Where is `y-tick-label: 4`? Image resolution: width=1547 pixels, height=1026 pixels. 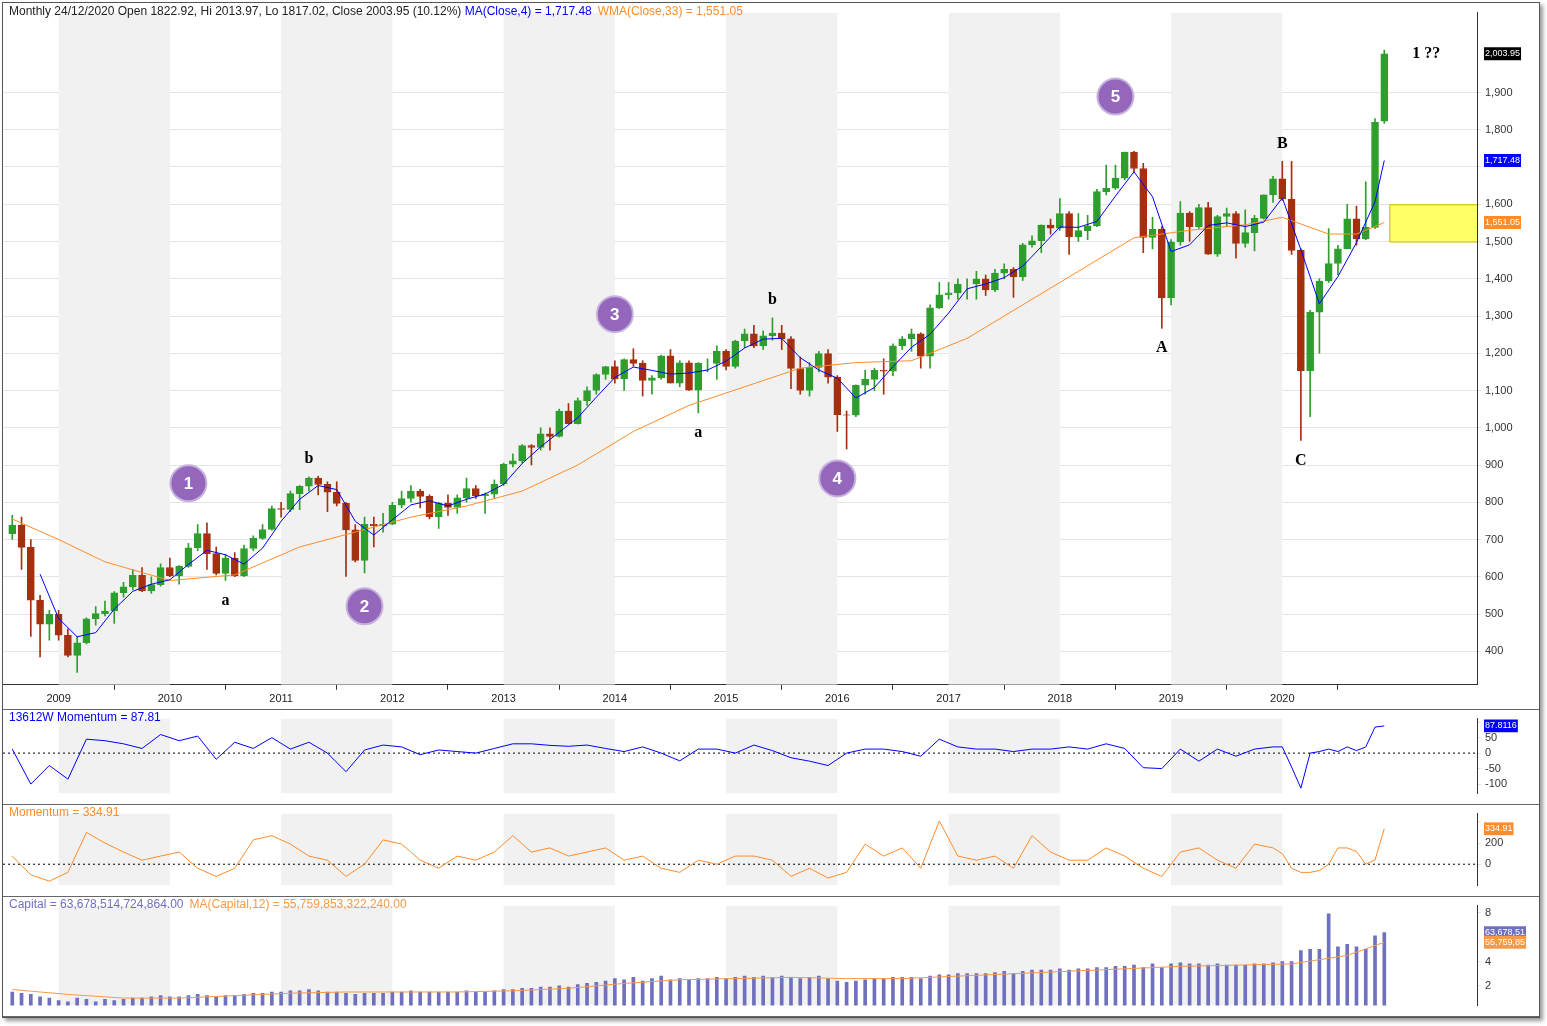 y-tick-label: 4 is located at coordinates (1488, 960).